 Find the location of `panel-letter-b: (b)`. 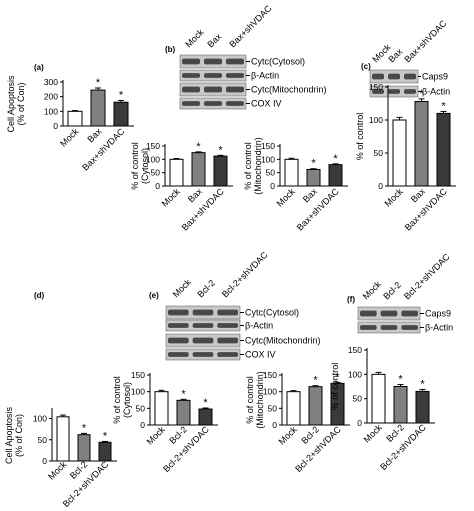

panel-letter-b: (b) is located at coordinates (170, 49).